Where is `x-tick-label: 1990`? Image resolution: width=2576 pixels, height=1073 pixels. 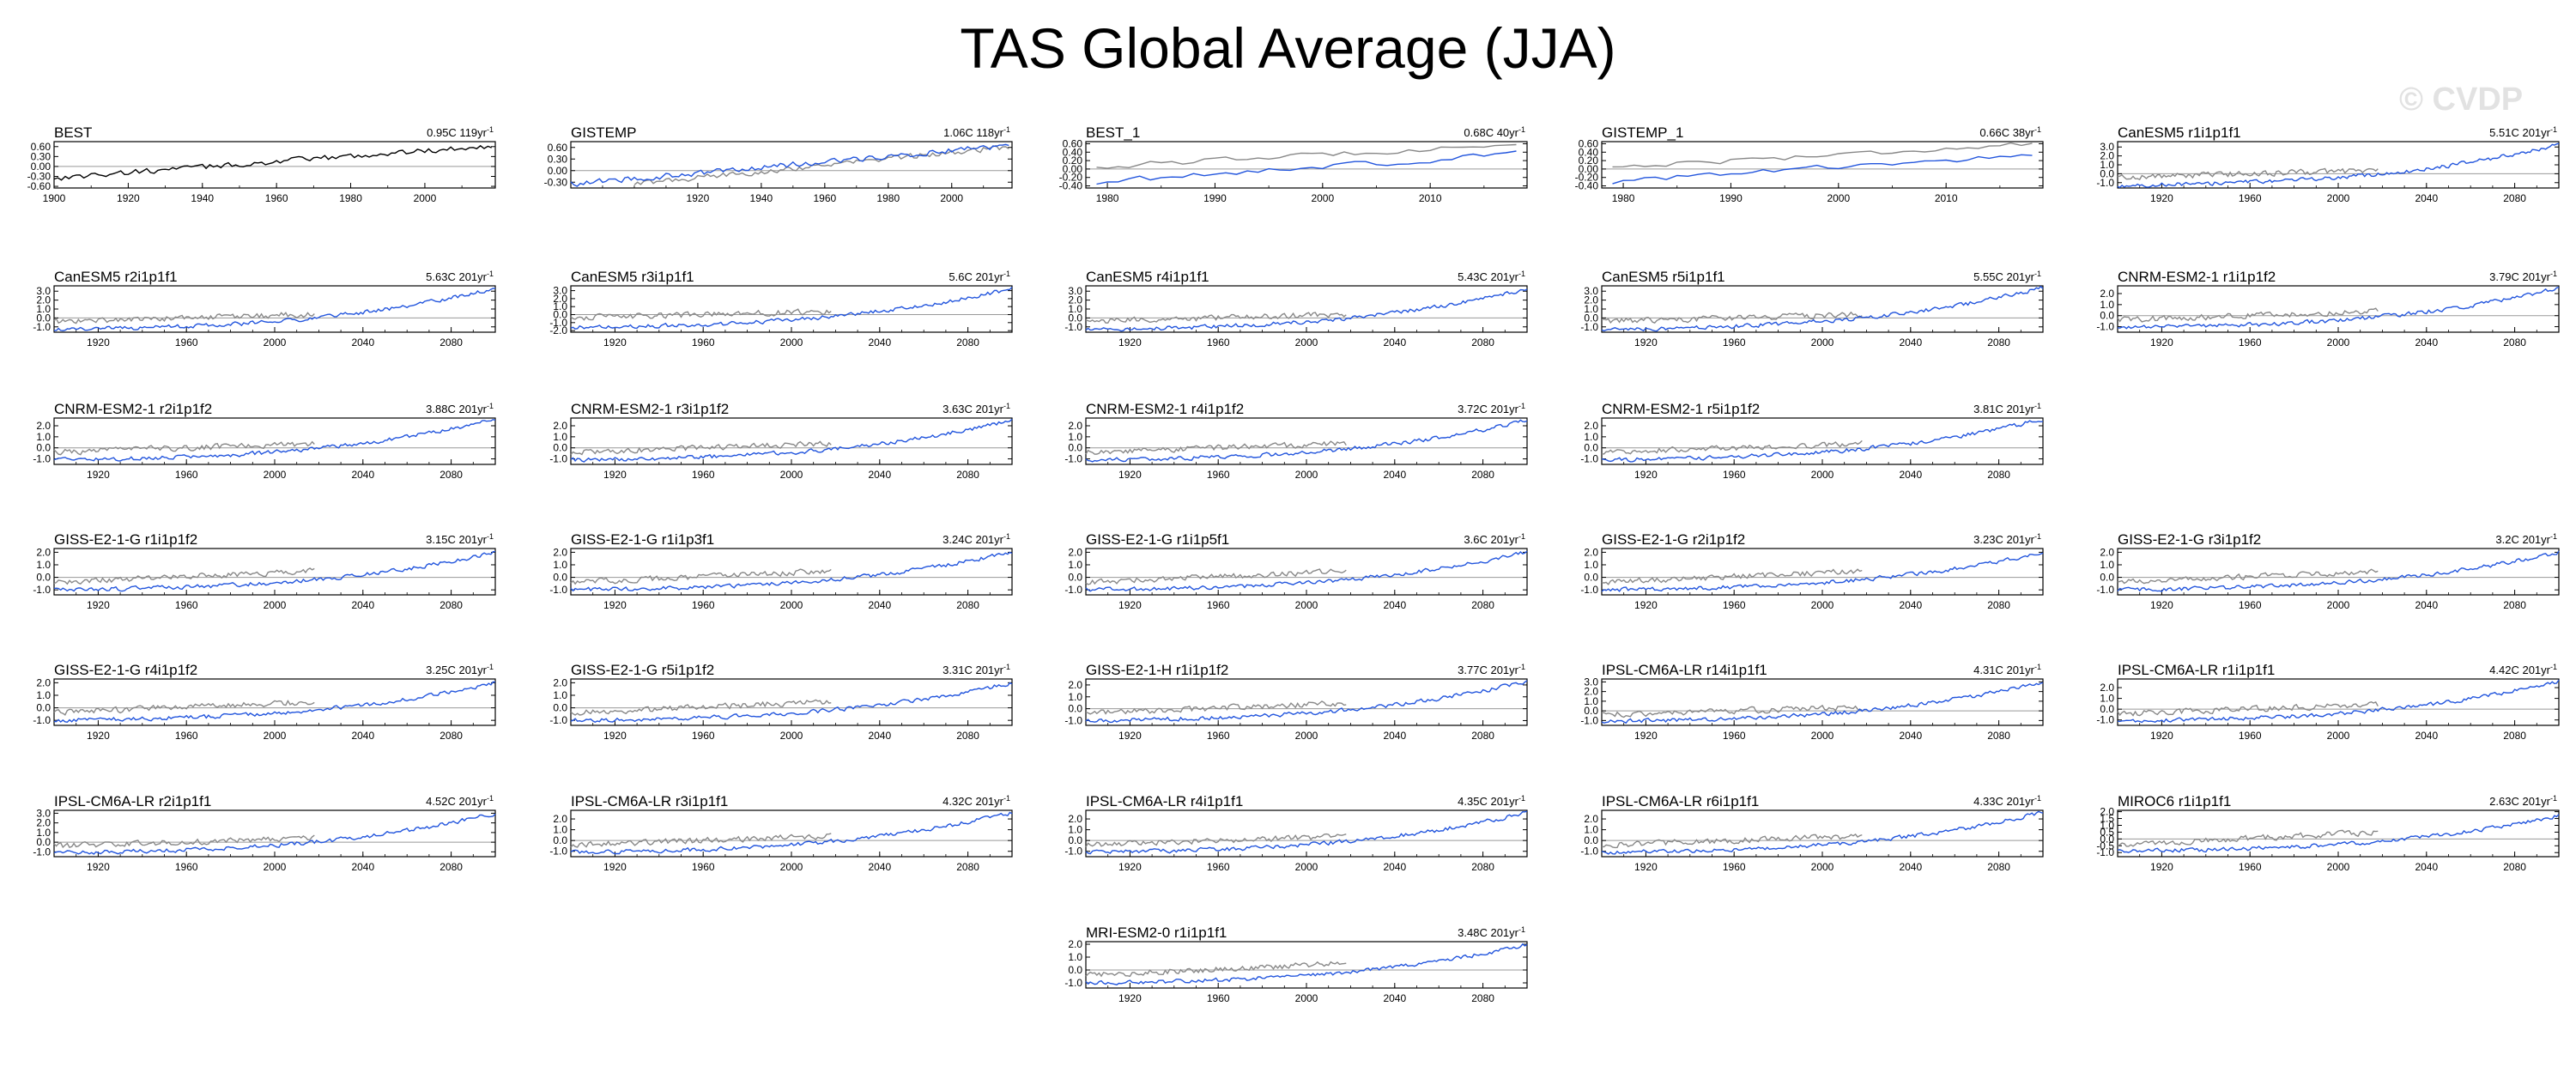
x-tick-label: 1990 is located at coordinates (1731, 198).